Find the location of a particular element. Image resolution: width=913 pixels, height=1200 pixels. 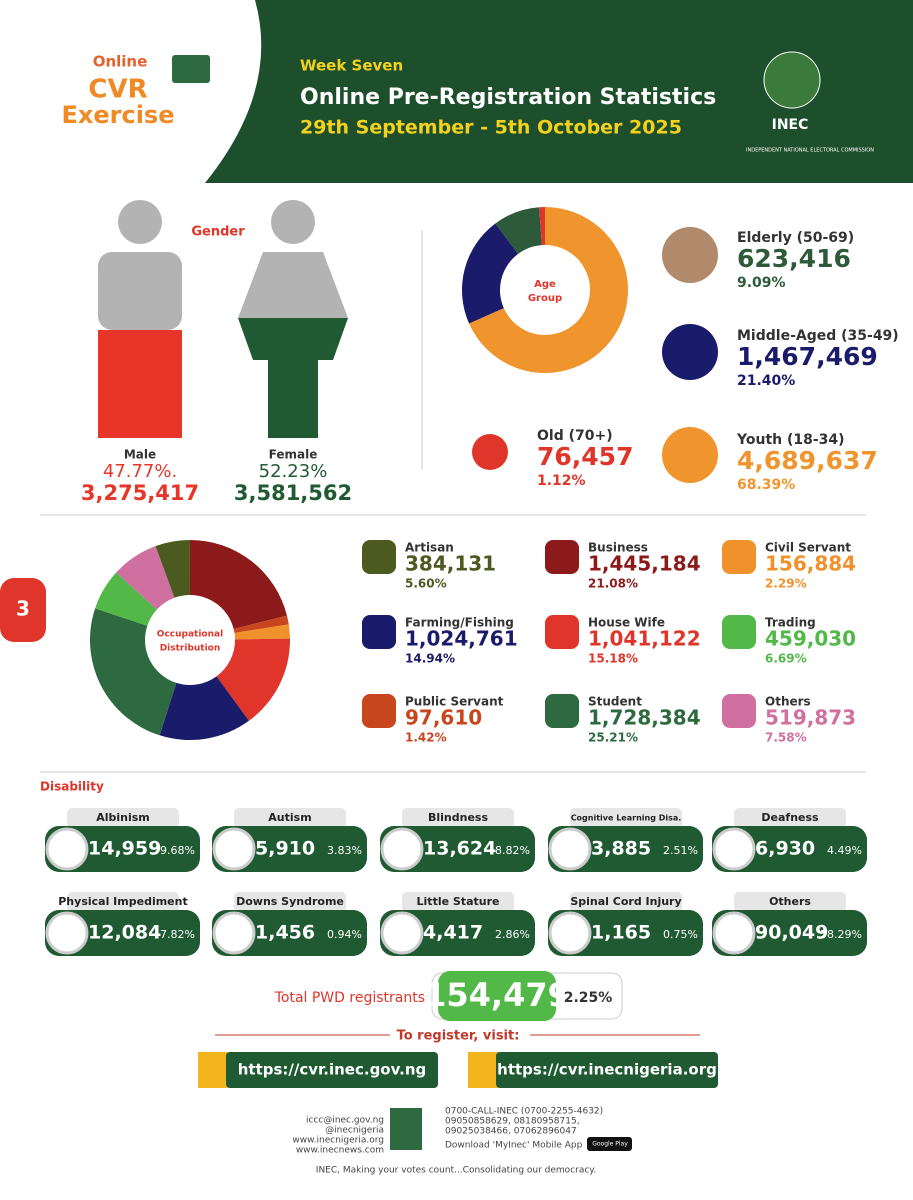

disability-count: 6,930 is located at coordinates (785, 849).